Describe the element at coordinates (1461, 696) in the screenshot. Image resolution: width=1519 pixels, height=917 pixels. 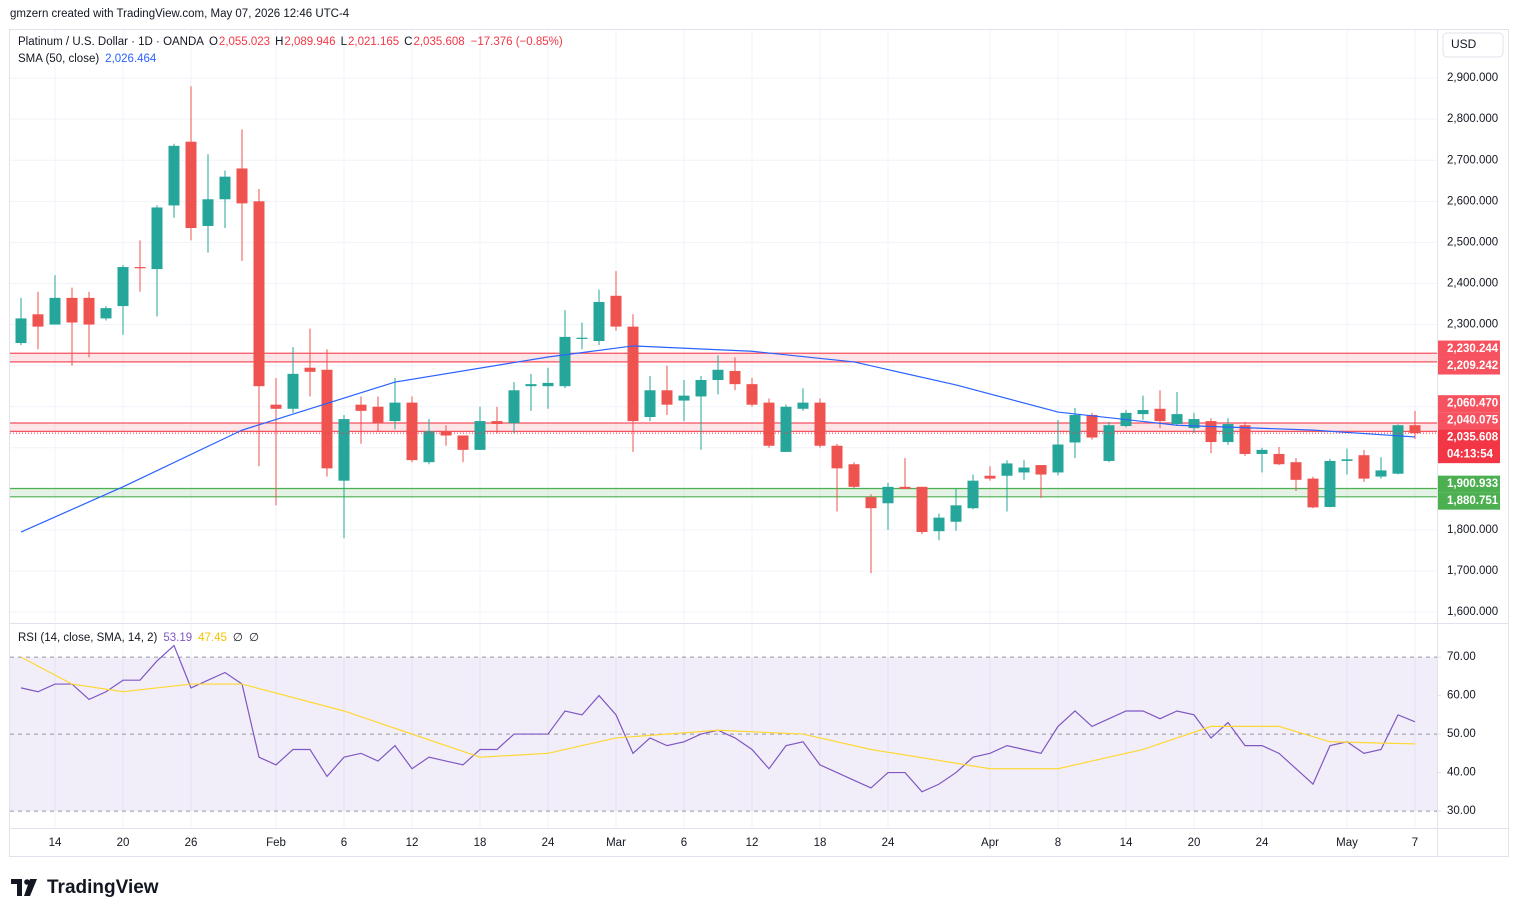
I see `rsi-tick-label: 60.00` at that location.